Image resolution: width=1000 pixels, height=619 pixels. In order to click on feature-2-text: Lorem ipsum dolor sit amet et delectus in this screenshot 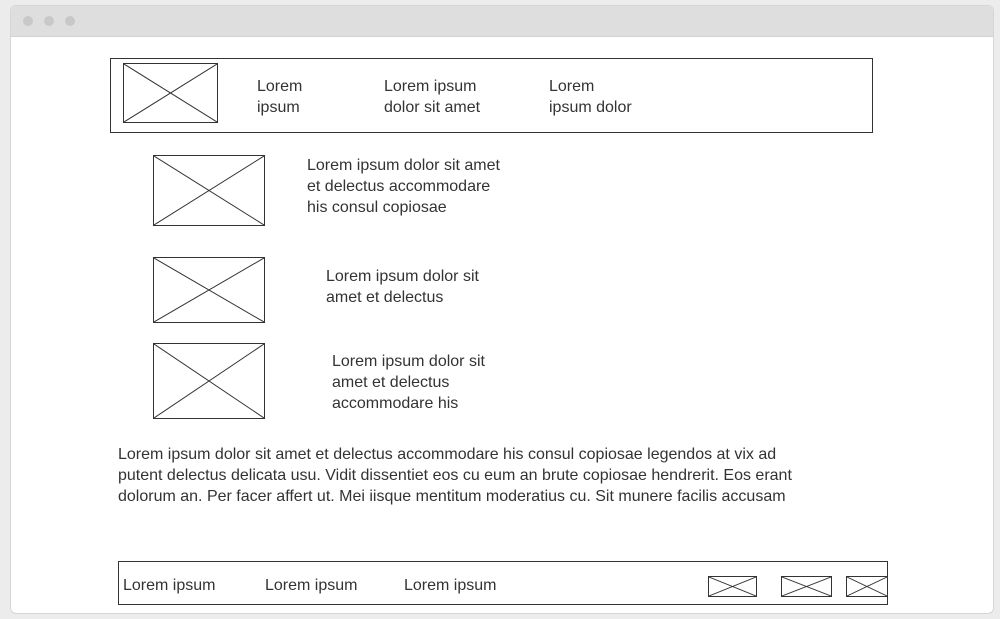, I will do `click(402, 287)`.